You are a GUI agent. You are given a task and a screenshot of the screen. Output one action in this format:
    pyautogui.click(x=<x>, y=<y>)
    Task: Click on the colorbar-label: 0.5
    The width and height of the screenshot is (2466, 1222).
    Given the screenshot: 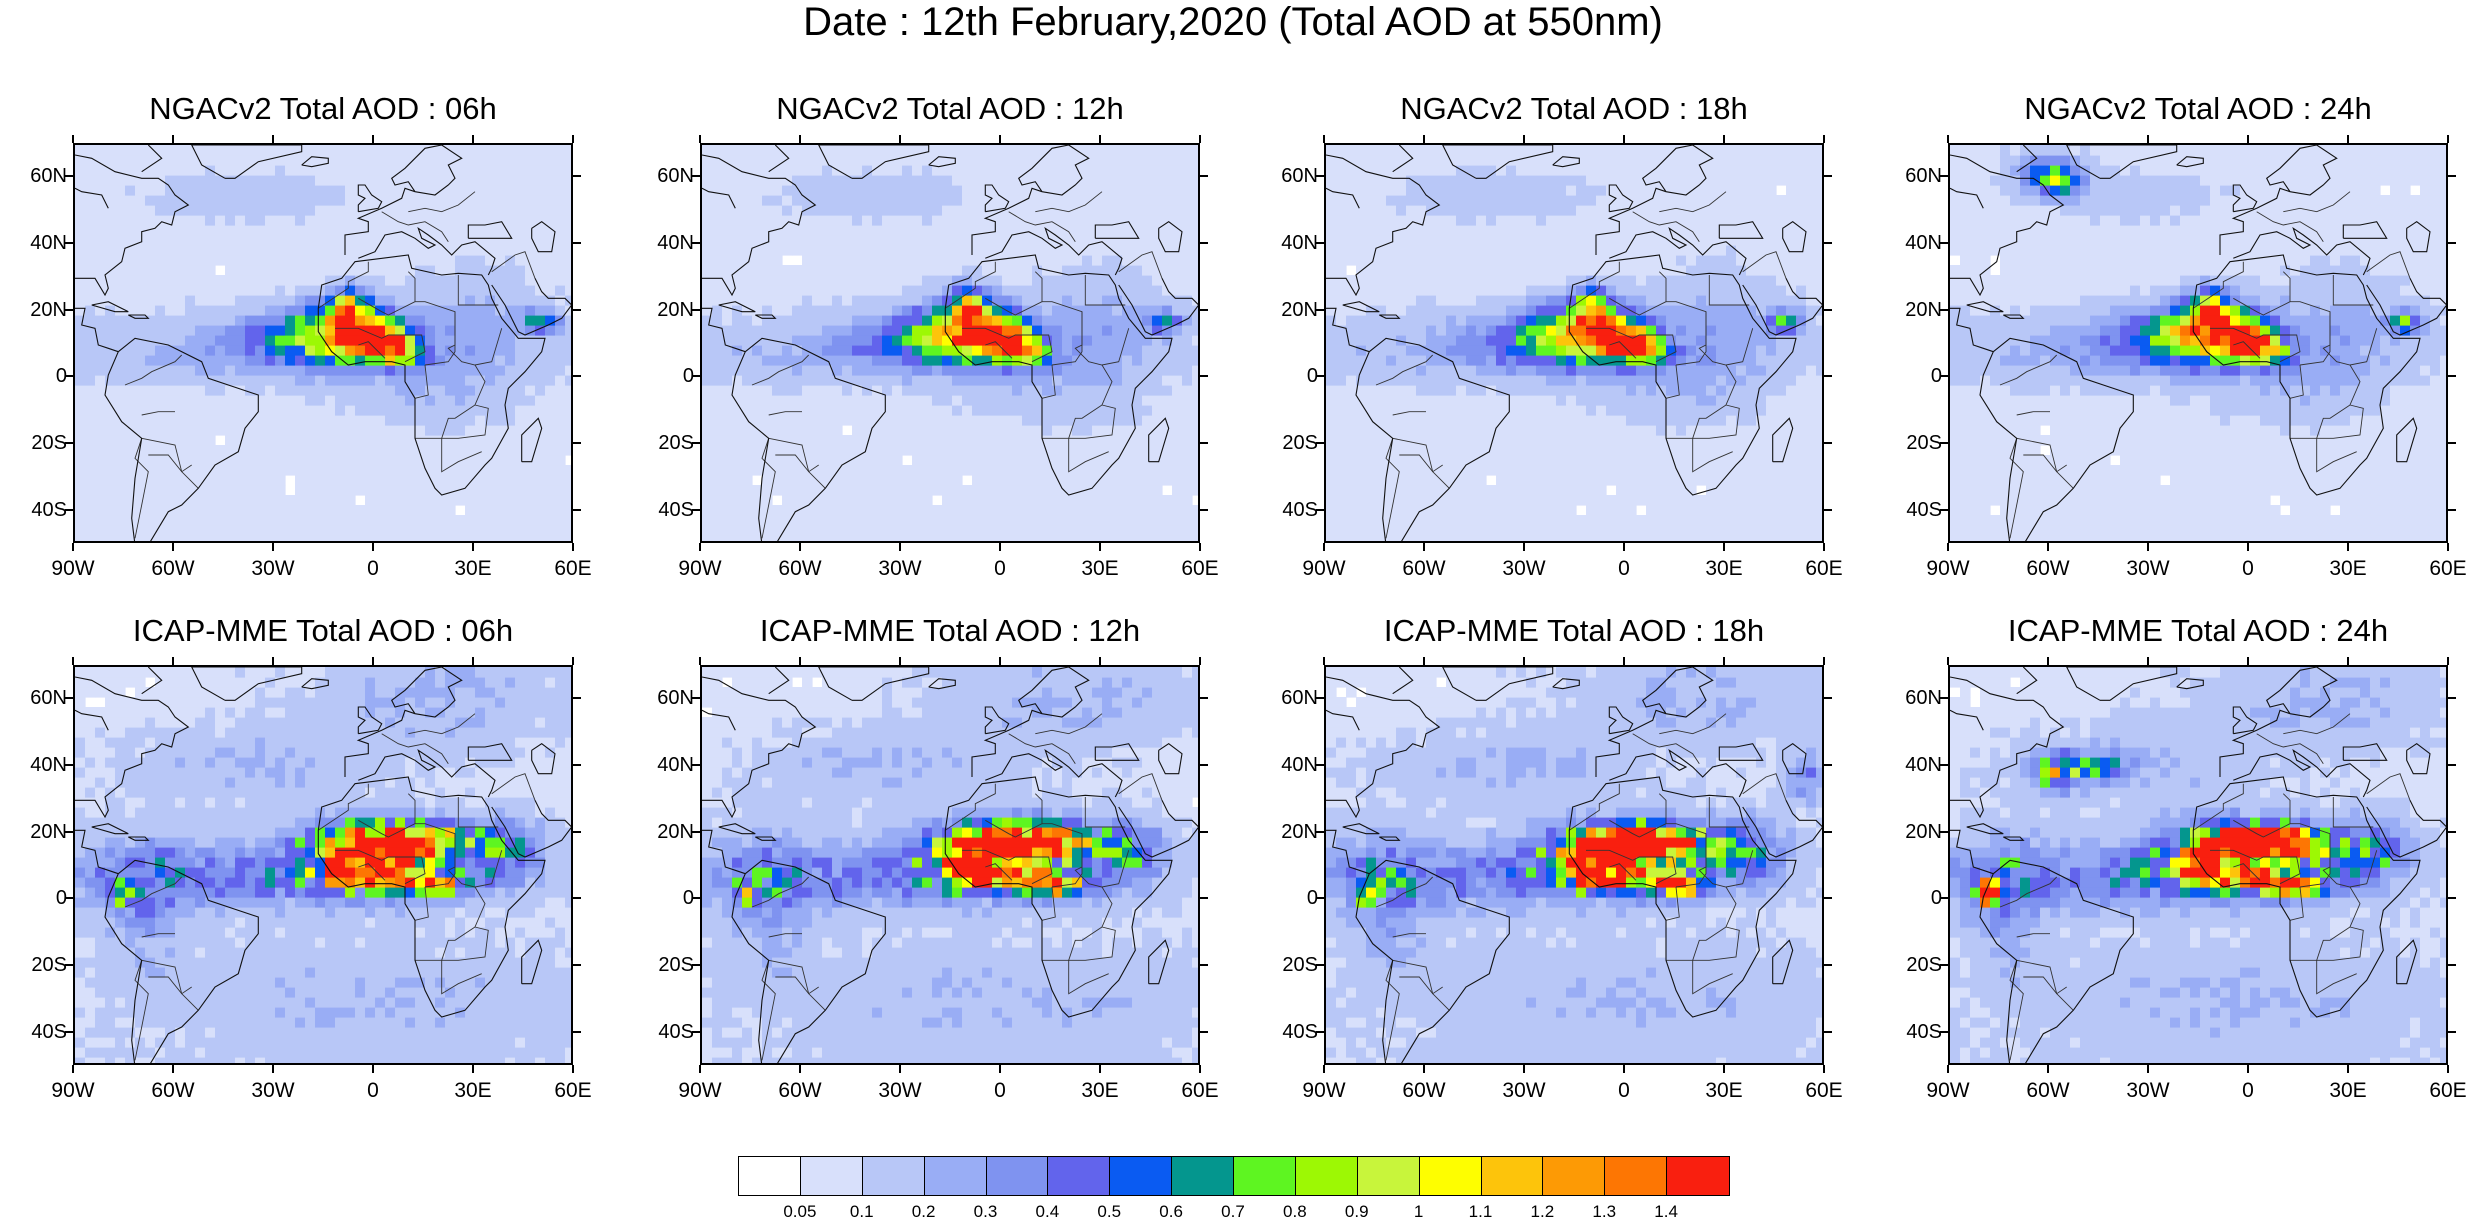 What is the action you would take?
    pyautogui.click(x=1109, y=1211)
    